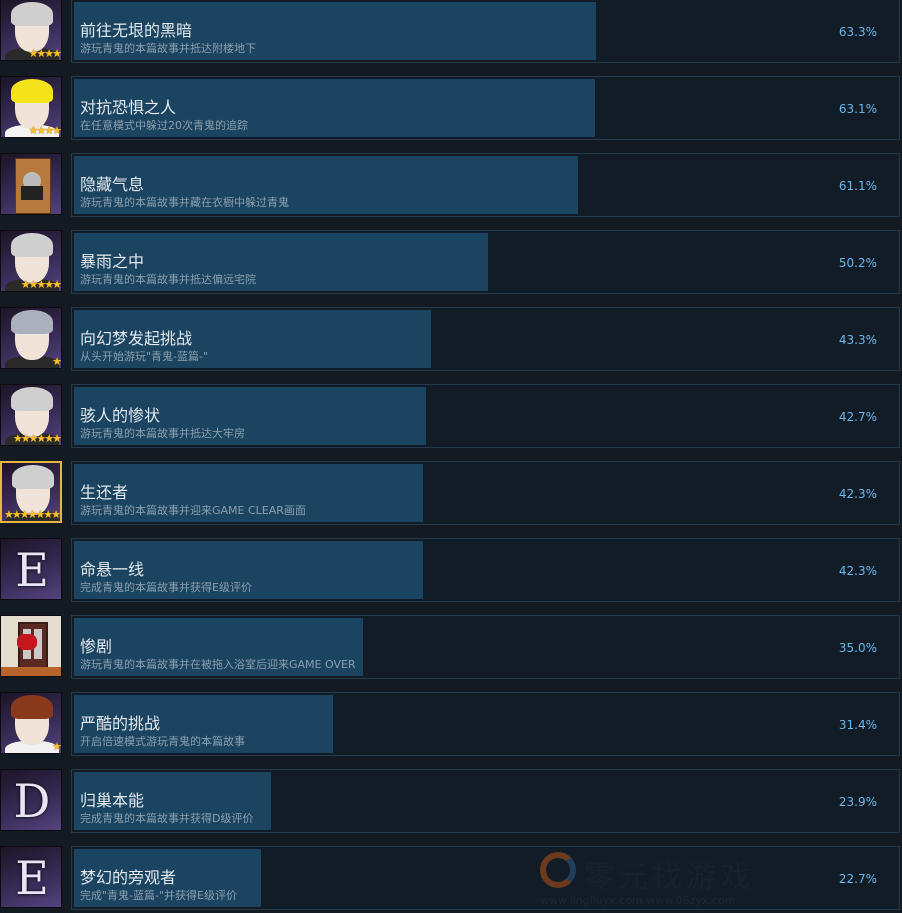 This screenshot has height=913, width=902. What do you see at coordinates (144, 356) in the screenshot?
I see `achievement-description: 从头开始游玩"青鬼-蓝篇-"` at bounding box center [144, 356].